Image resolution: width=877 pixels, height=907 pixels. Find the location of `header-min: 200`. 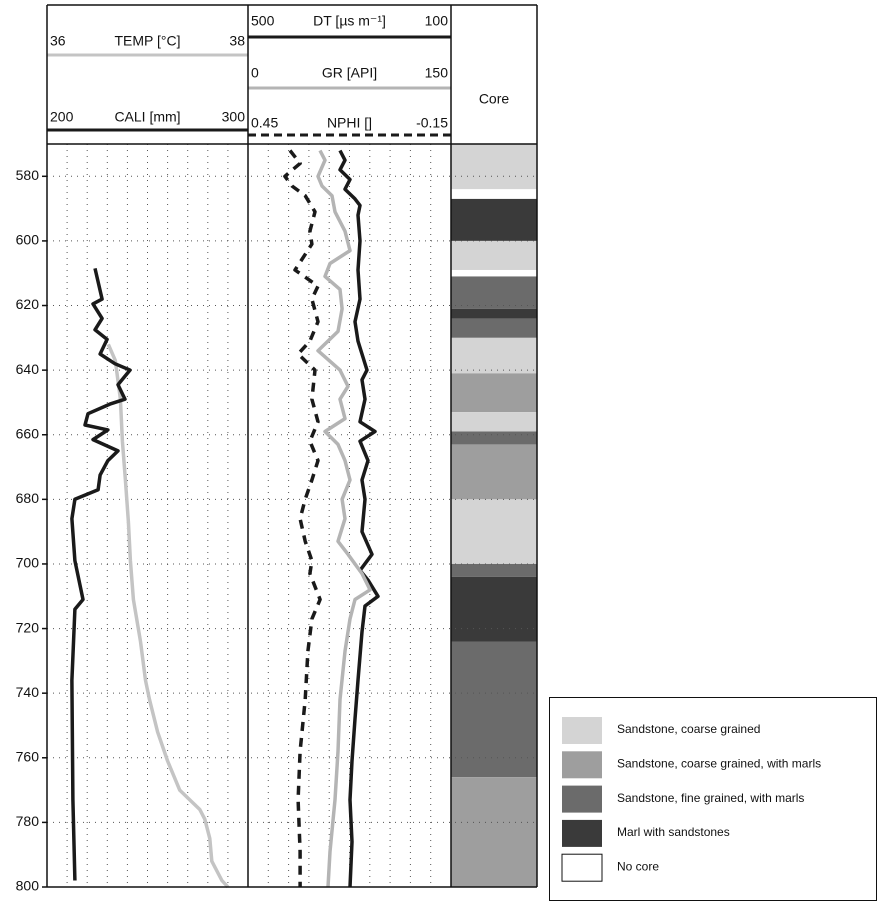

header-min: 200 is located at coordinates (62, 117).